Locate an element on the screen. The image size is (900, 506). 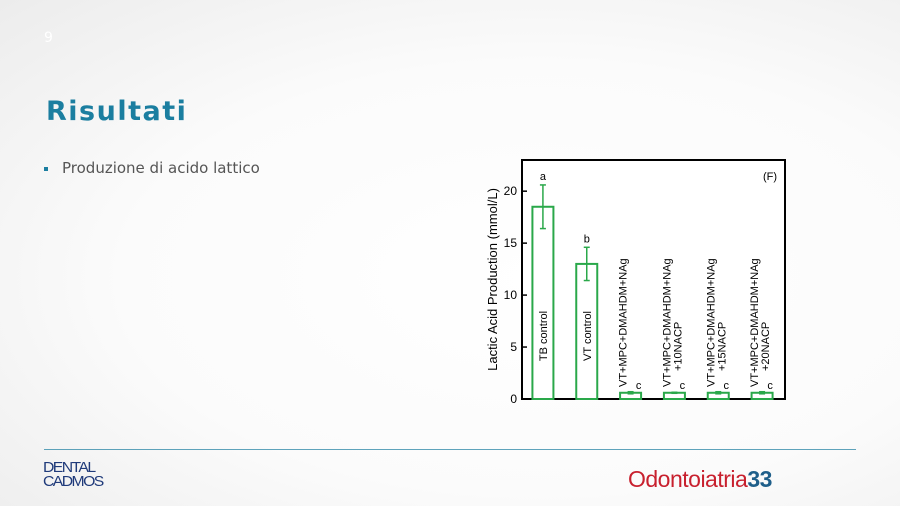
slide-title: Risultati is located at coordinates (117, 111).